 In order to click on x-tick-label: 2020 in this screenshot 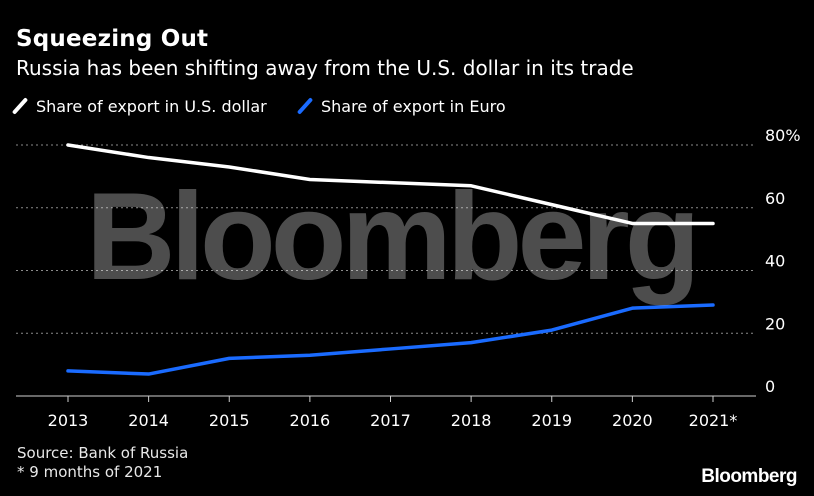, I will do `click(632, 420)`.